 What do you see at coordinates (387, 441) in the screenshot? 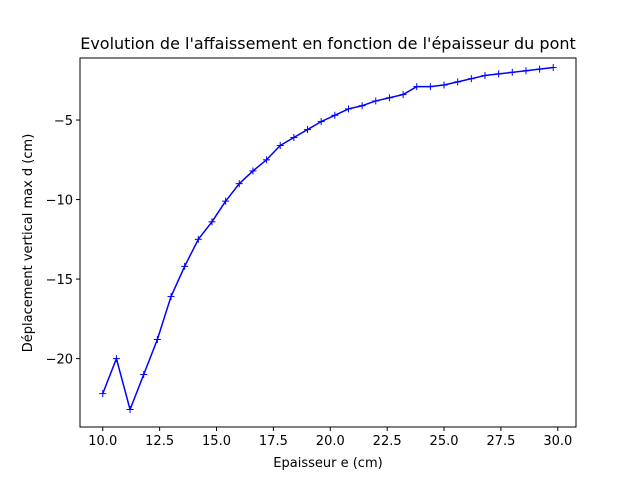
I see `x-tick-label: 22.5` at bounding box center [387, 441].